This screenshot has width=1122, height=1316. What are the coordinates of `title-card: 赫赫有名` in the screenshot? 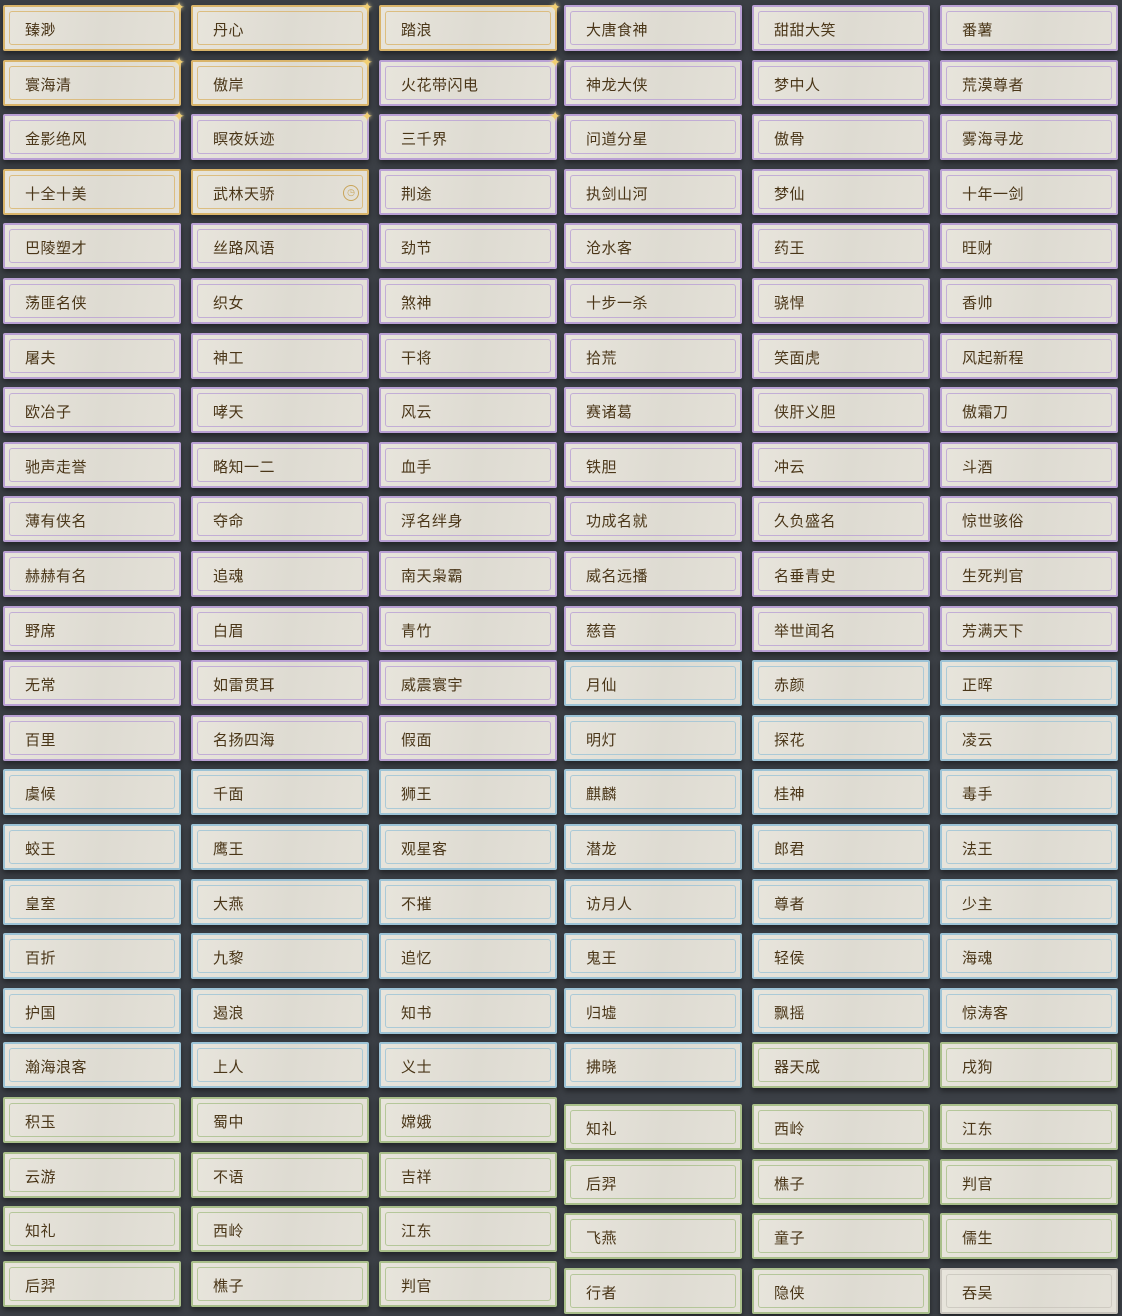 It's located at (92, 574).